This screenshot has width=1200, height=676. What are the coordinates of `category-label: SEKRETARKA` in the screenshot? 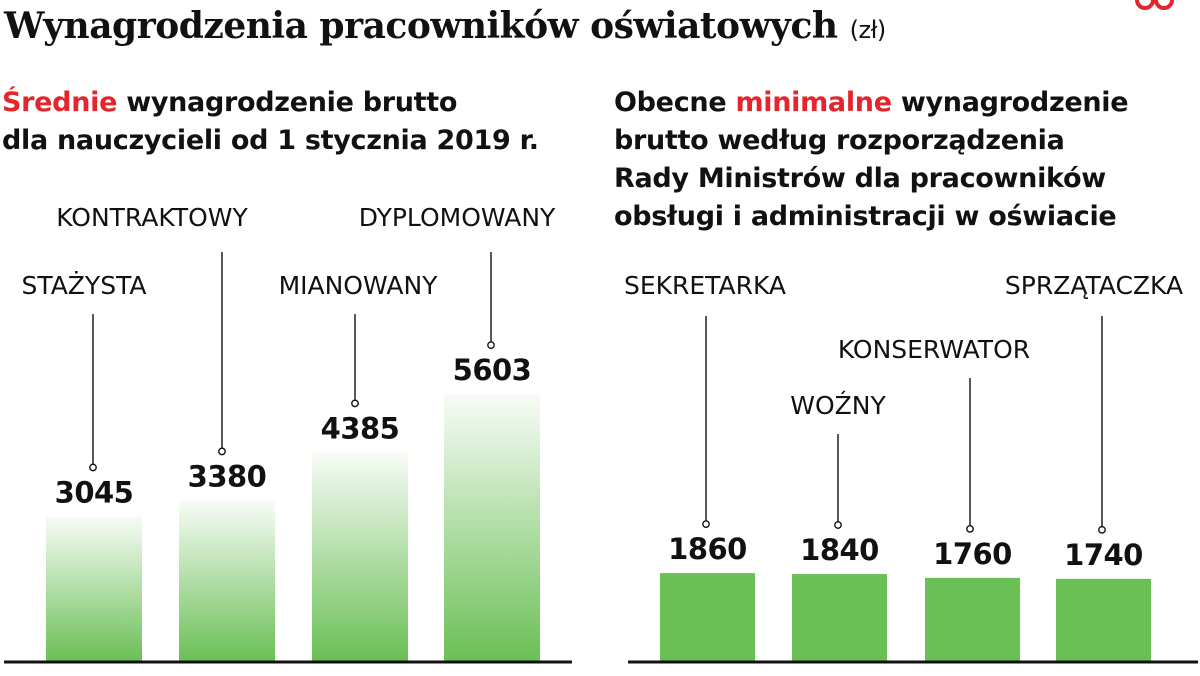 It's located at (705, 285).